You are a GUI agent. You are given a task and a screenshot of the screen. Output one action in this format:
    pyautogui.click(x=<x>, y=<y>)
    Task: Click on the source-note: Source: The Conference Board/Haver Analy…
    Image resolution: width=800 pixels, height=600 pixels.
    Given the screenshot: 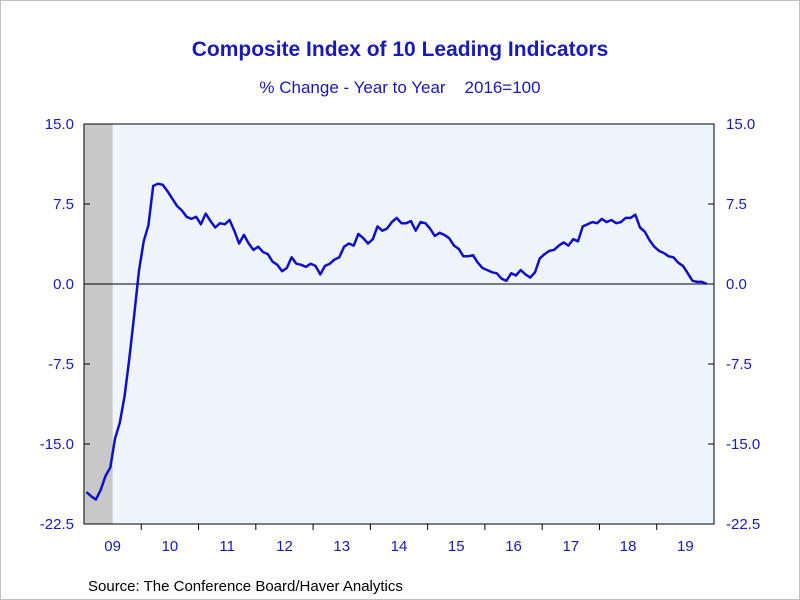 What is the action you would take?
    pyautogui.click(x=245, y=586)
    